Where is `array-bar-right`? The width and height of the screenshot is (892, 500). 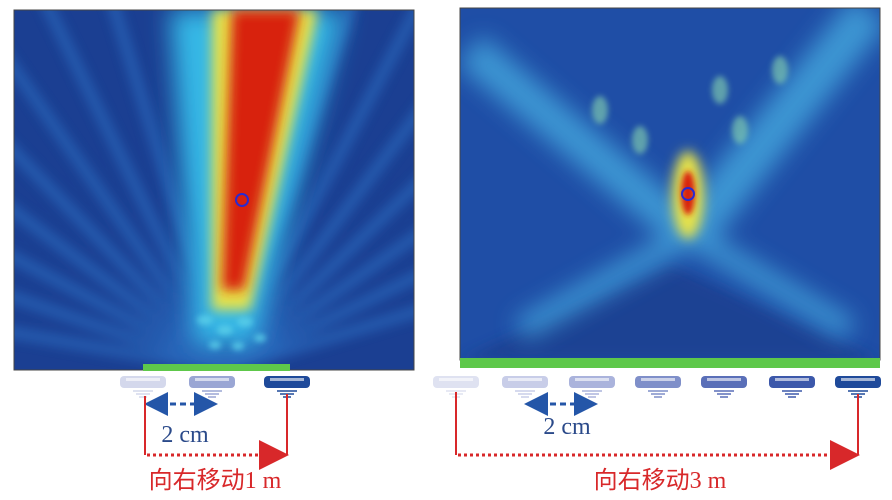 array-bar-right is located at coordinates (670, 363).